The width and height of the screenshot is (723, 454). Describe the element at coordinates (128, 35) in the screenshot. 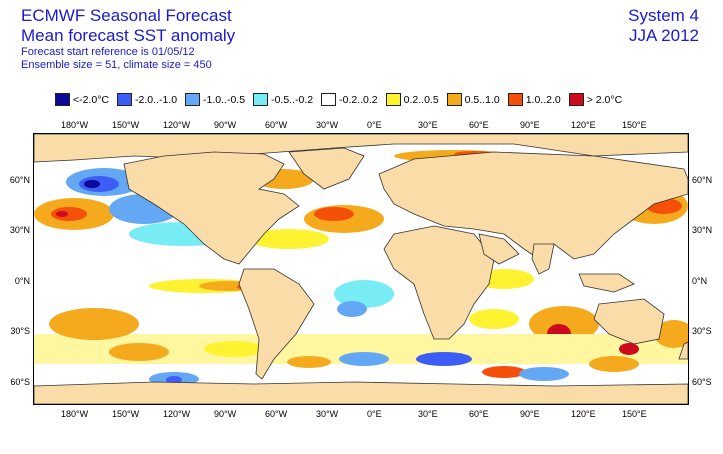

I see `map-subtitle: Mean forecast SST anomaly` at that location.